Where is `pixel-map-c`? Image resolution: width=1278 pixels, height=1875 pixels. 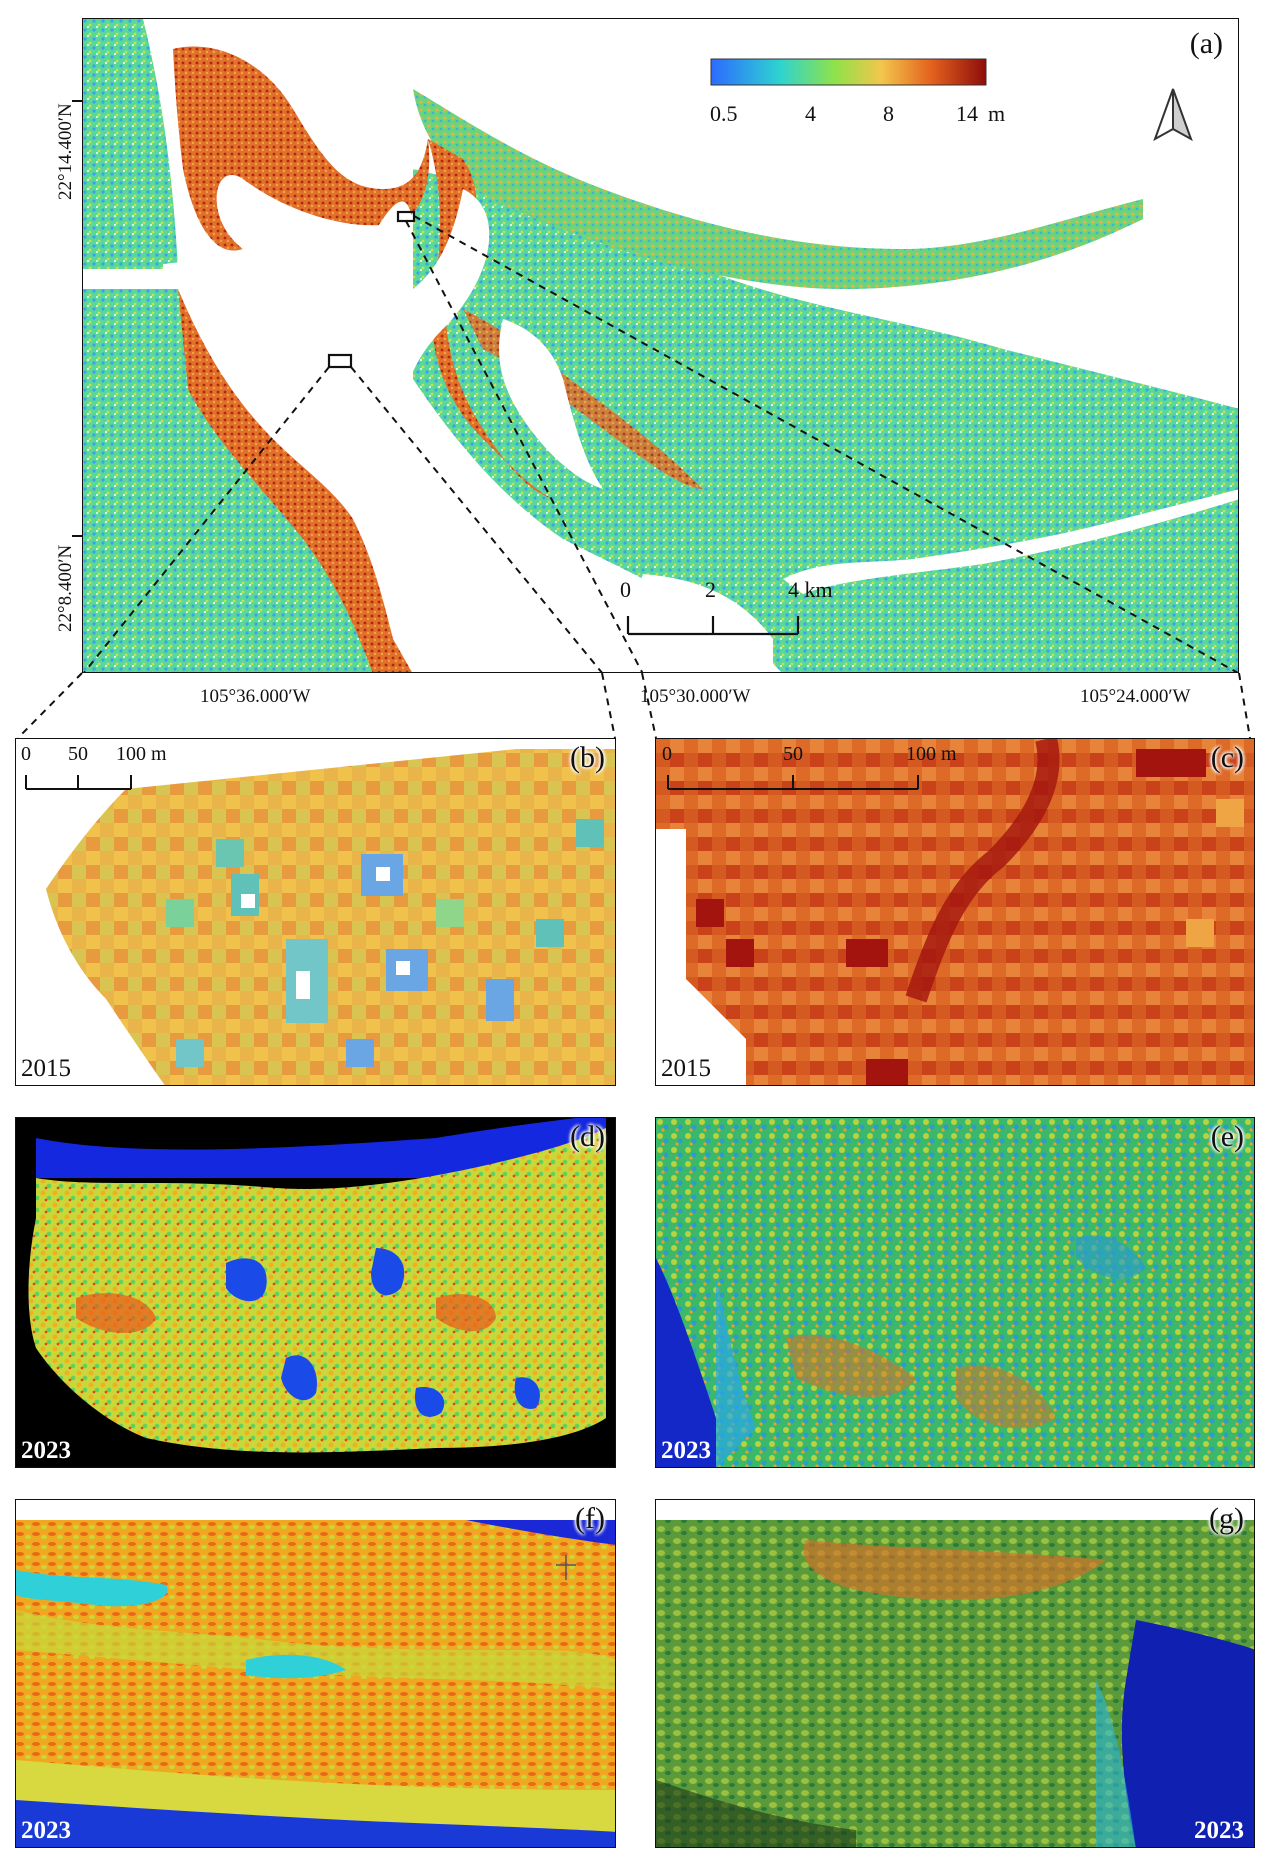
pixel-map-c is located at coordinates (955, 912).